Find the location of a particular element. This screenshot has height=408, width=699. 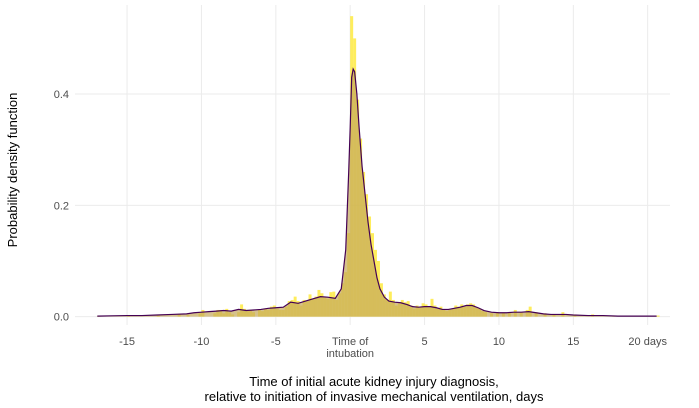

x-tick-label: -5 is located at coordinates (276, 342).